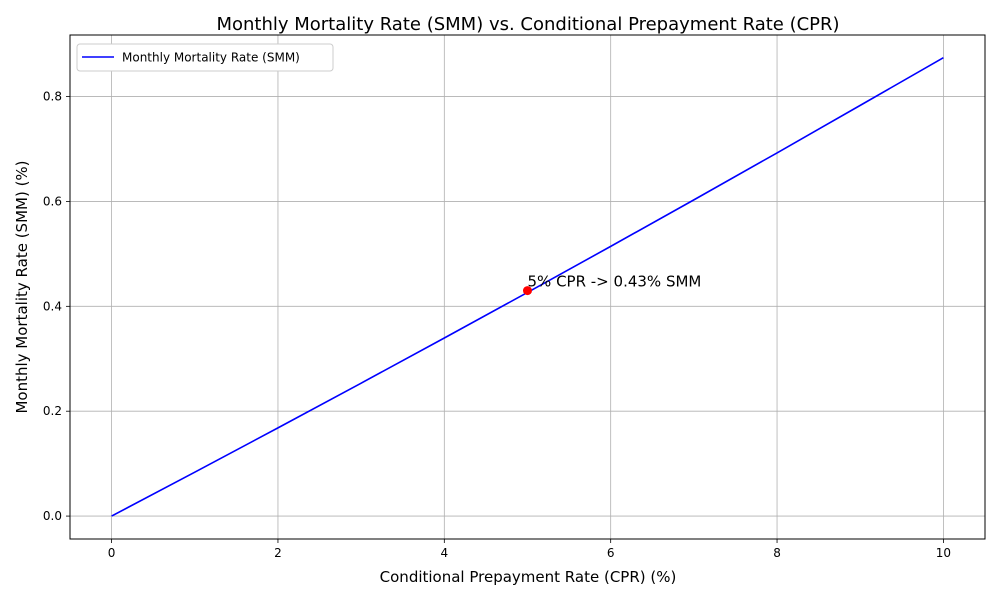 Image resolution: width=1000 pixels, height=600 pixels. Describe the element at coordinates (52, 306) in the screenshot. I see `y-tick-label: 0.4` at that location.